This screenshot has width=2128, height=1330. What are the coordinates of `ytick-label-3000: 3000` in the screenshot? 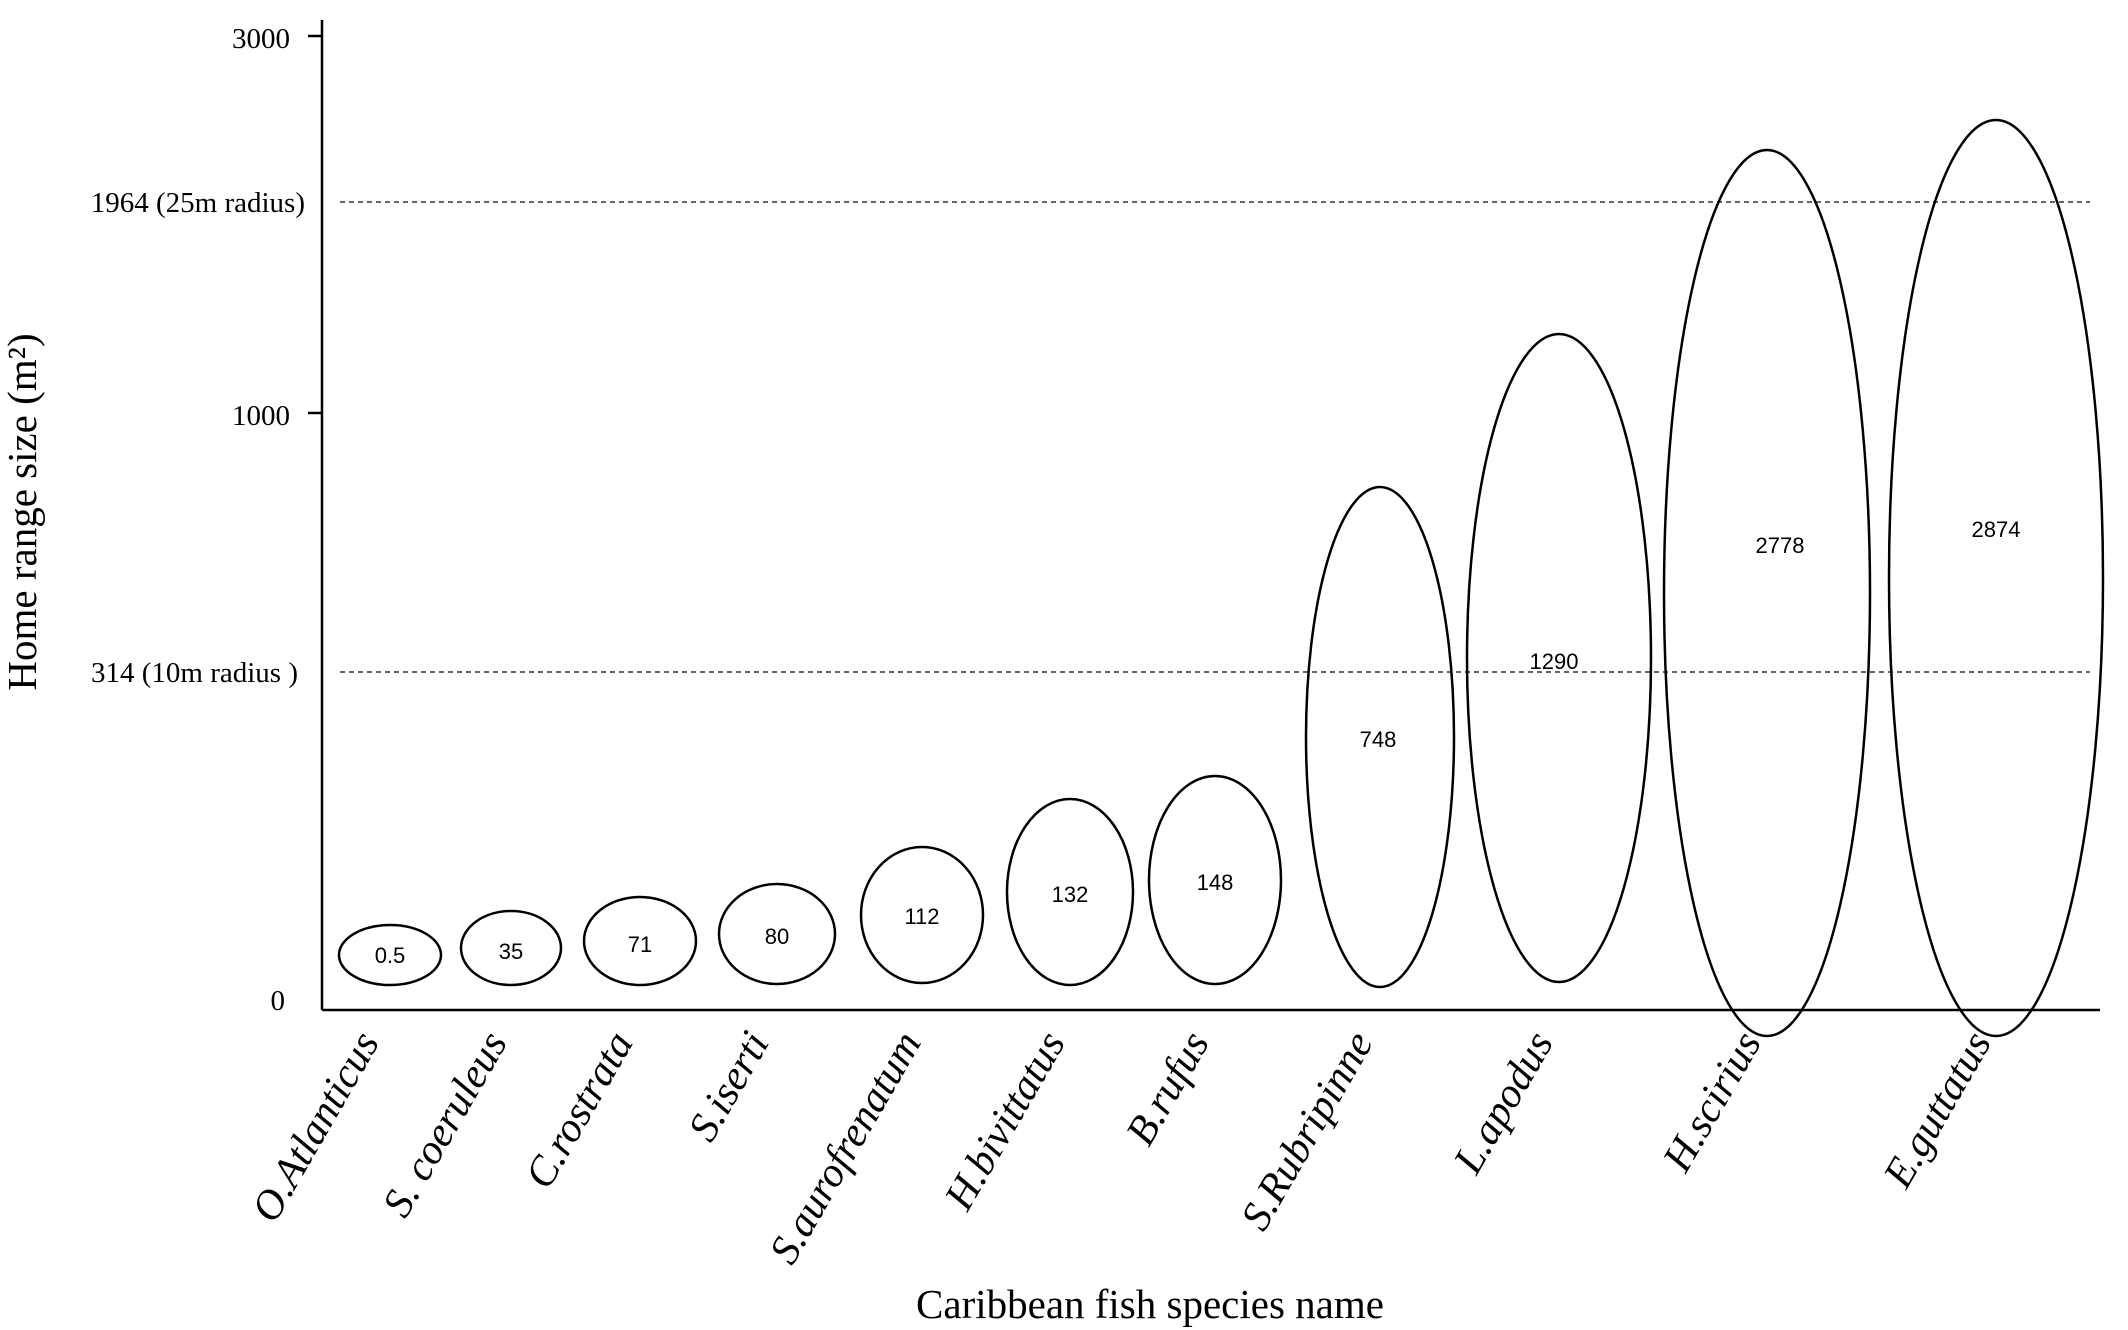 It's located at (261, 39).